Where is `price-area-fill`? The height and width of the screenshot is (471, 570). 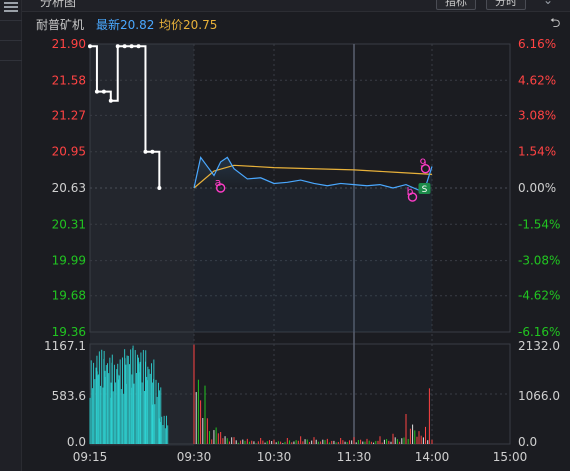 price-area-fill is located at coordinates (313, 174).